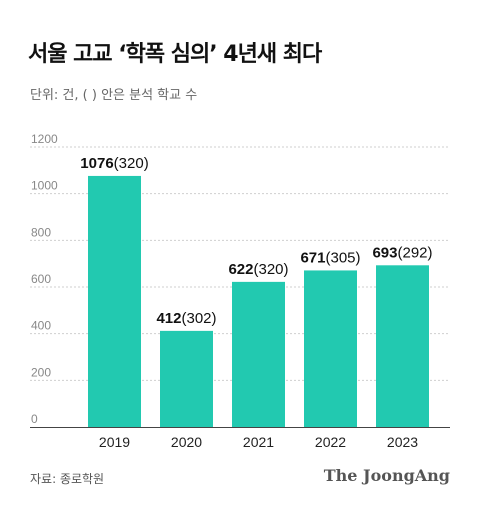 This screenshot has width=480, height=507. Describe the element at coordinates (41, 279) in the screenshot. I see `y-tick-label: 600` at that location.